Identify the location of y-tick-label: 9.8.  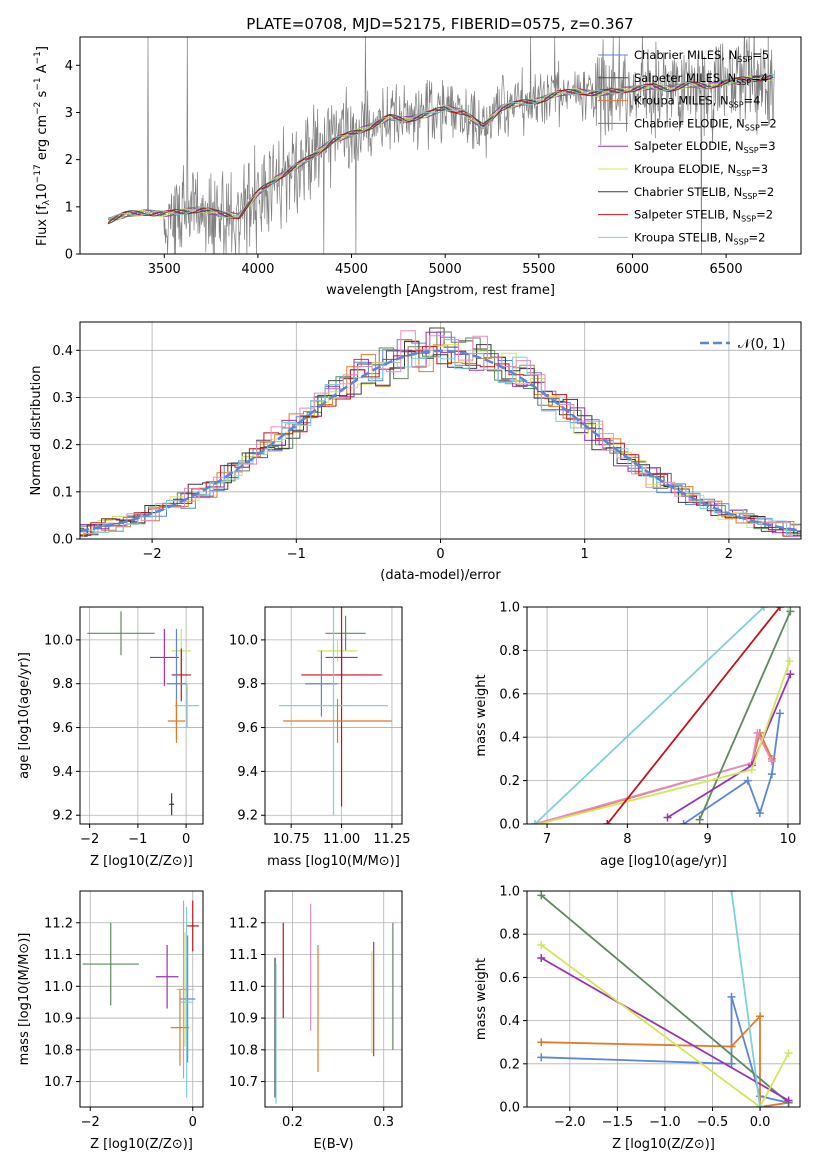
(62, 684).